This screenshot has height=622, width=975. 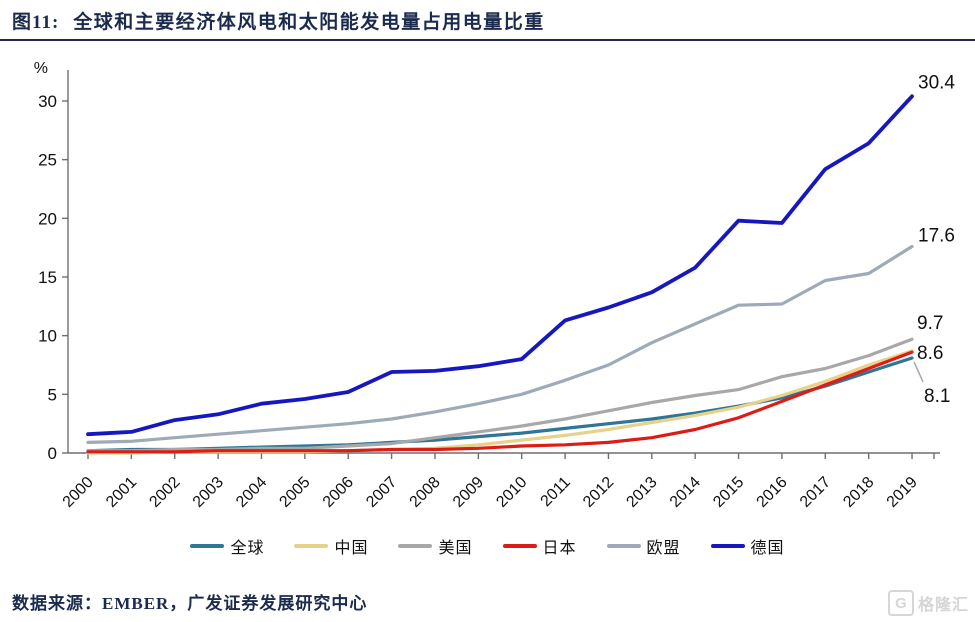 What do you see at coordinates (900, 603) in the screenshot?
I see `watermark-g-icon: G` at bounding box center [900, 603].